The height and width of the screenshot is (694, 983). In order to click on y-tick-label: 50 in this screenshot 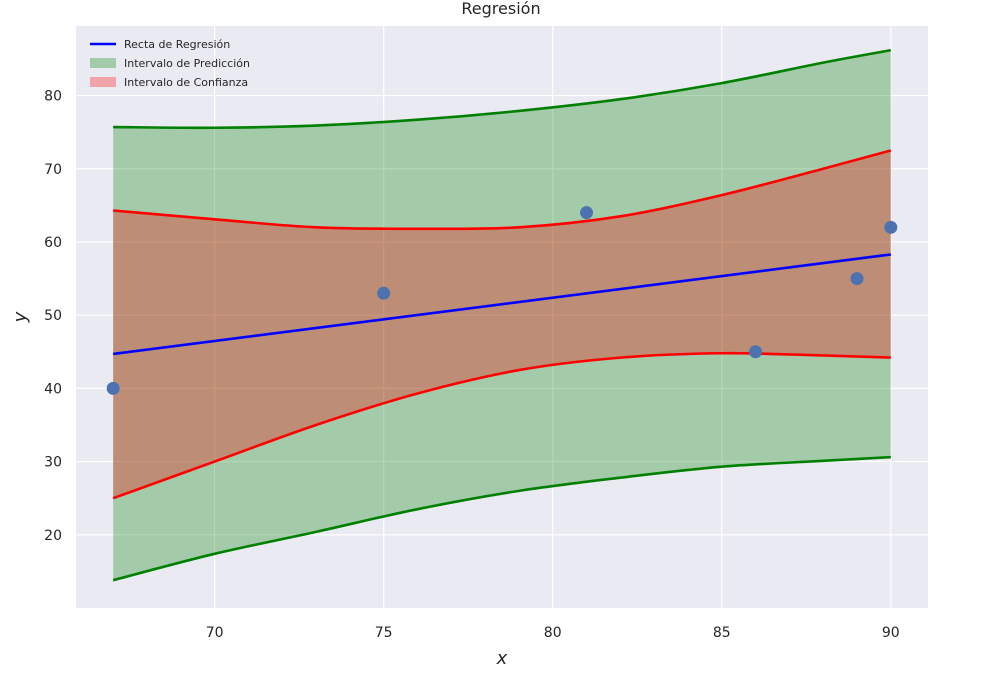, I will do `click(53, 316)`.